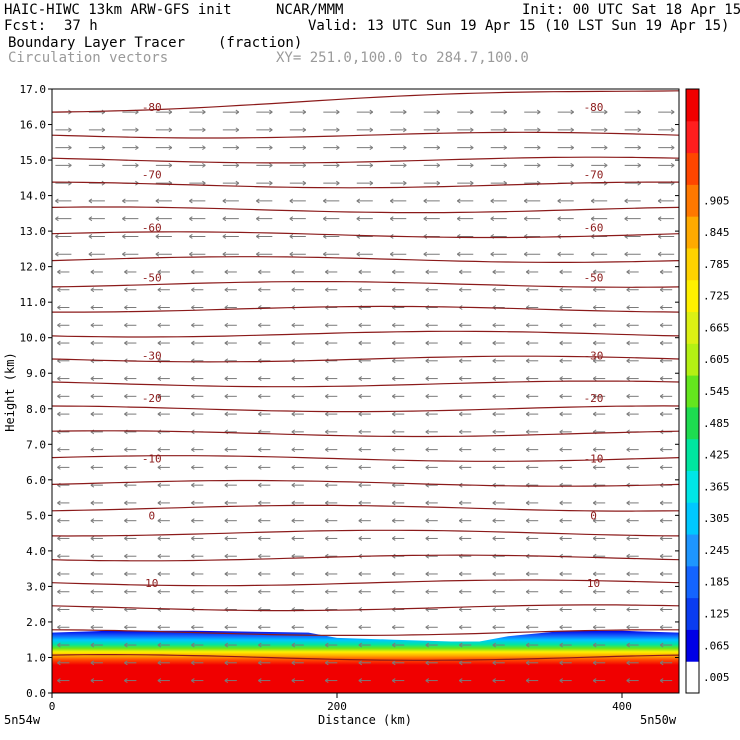  I want to click on x-tick-label: 0, so click(52, 706).